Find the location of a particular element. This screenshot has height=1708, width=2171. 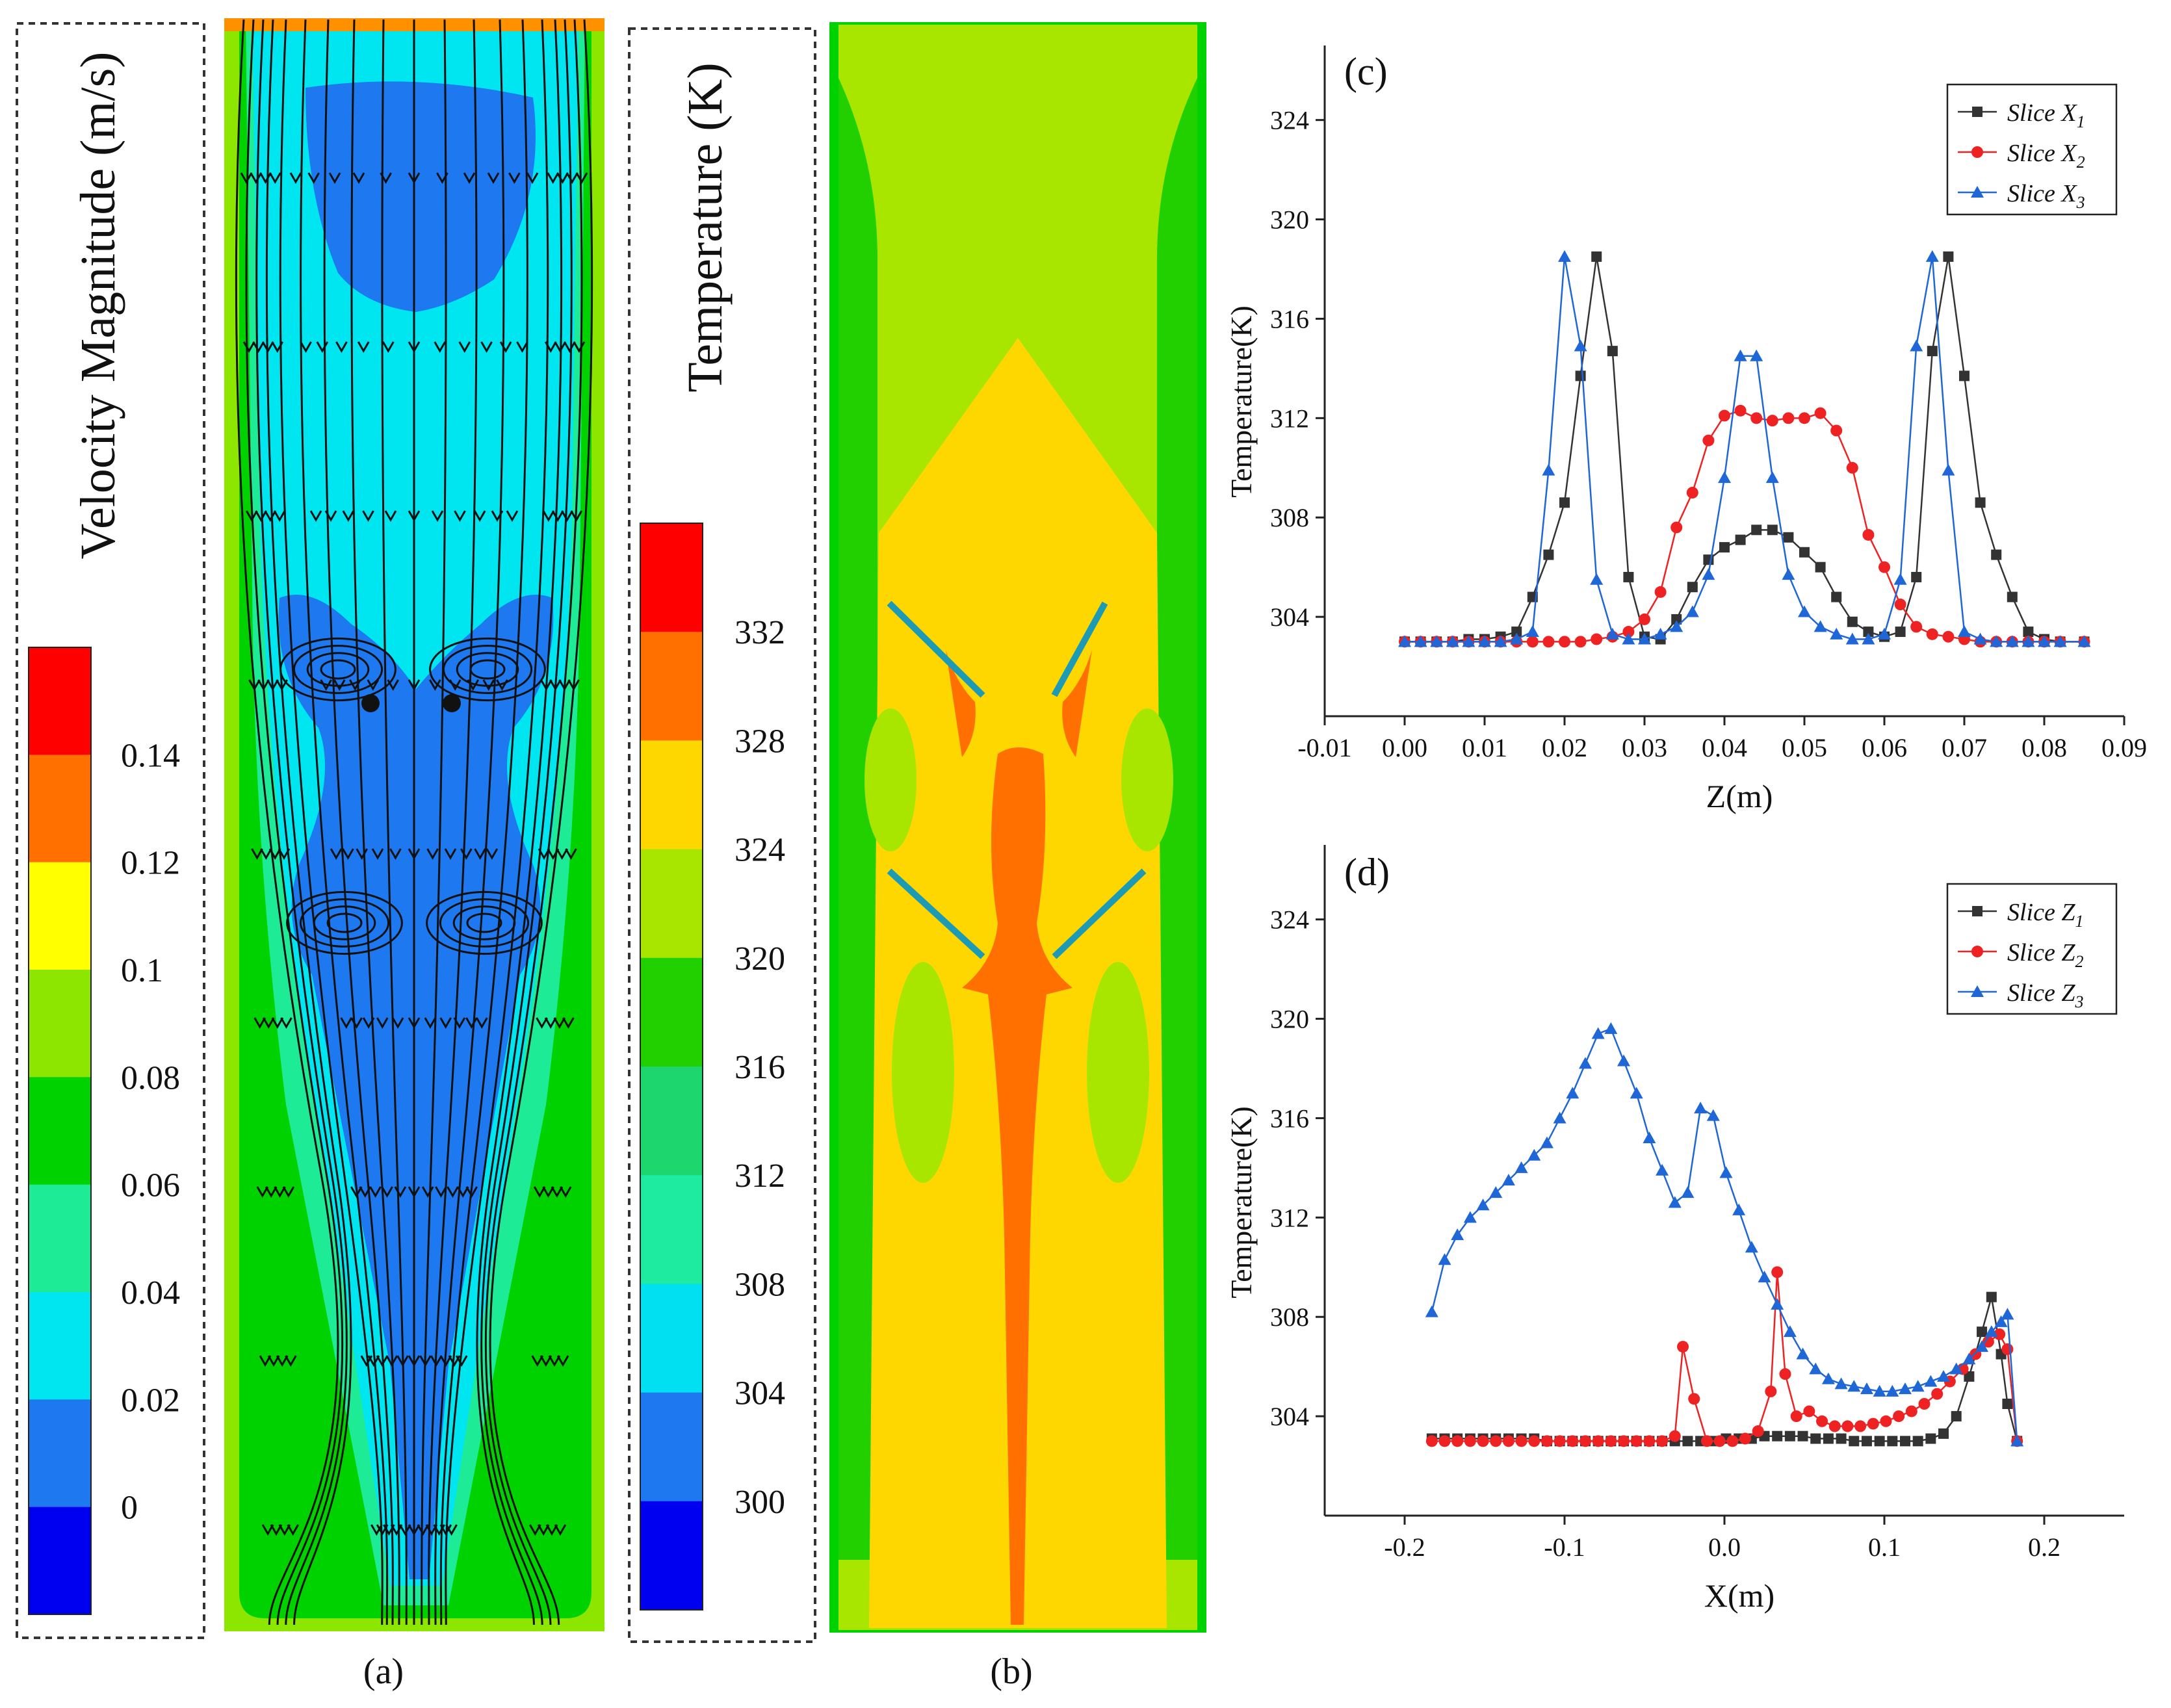

y-tick-label: 316 is located at coordinates (1290, 1118).